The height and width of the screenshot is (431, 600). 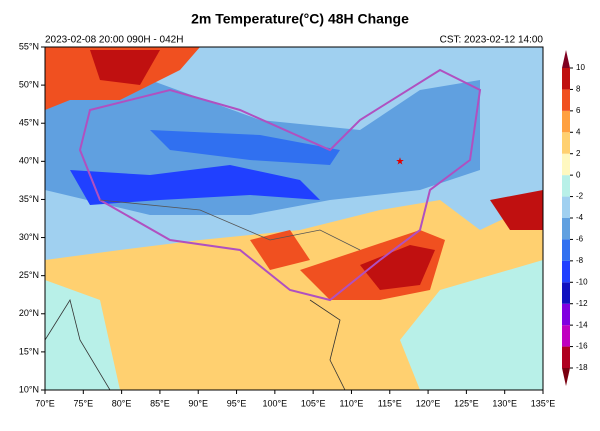 I want to click on x-tick-label: 85°E, so click(x=160, y=403).